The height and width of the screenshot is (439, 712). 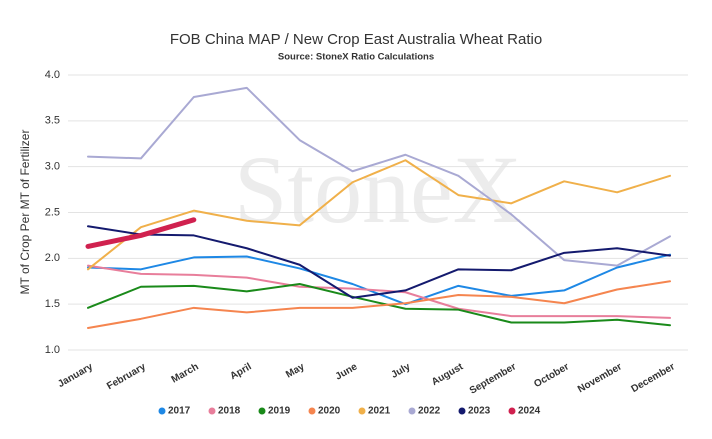 What do you see at coordinates (356, 57) in the screenshot?
I see `chart-subtitle: Source: StoneX Ratio Calculations` at bounding box center [356, 57].